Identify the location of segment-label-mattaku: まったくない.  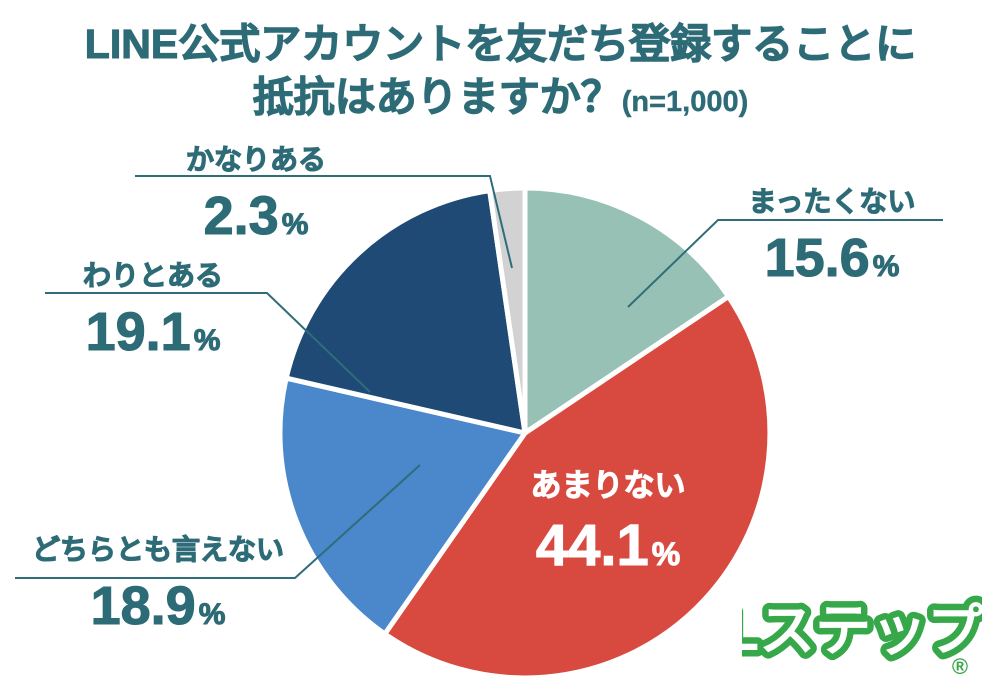
(832, 201).